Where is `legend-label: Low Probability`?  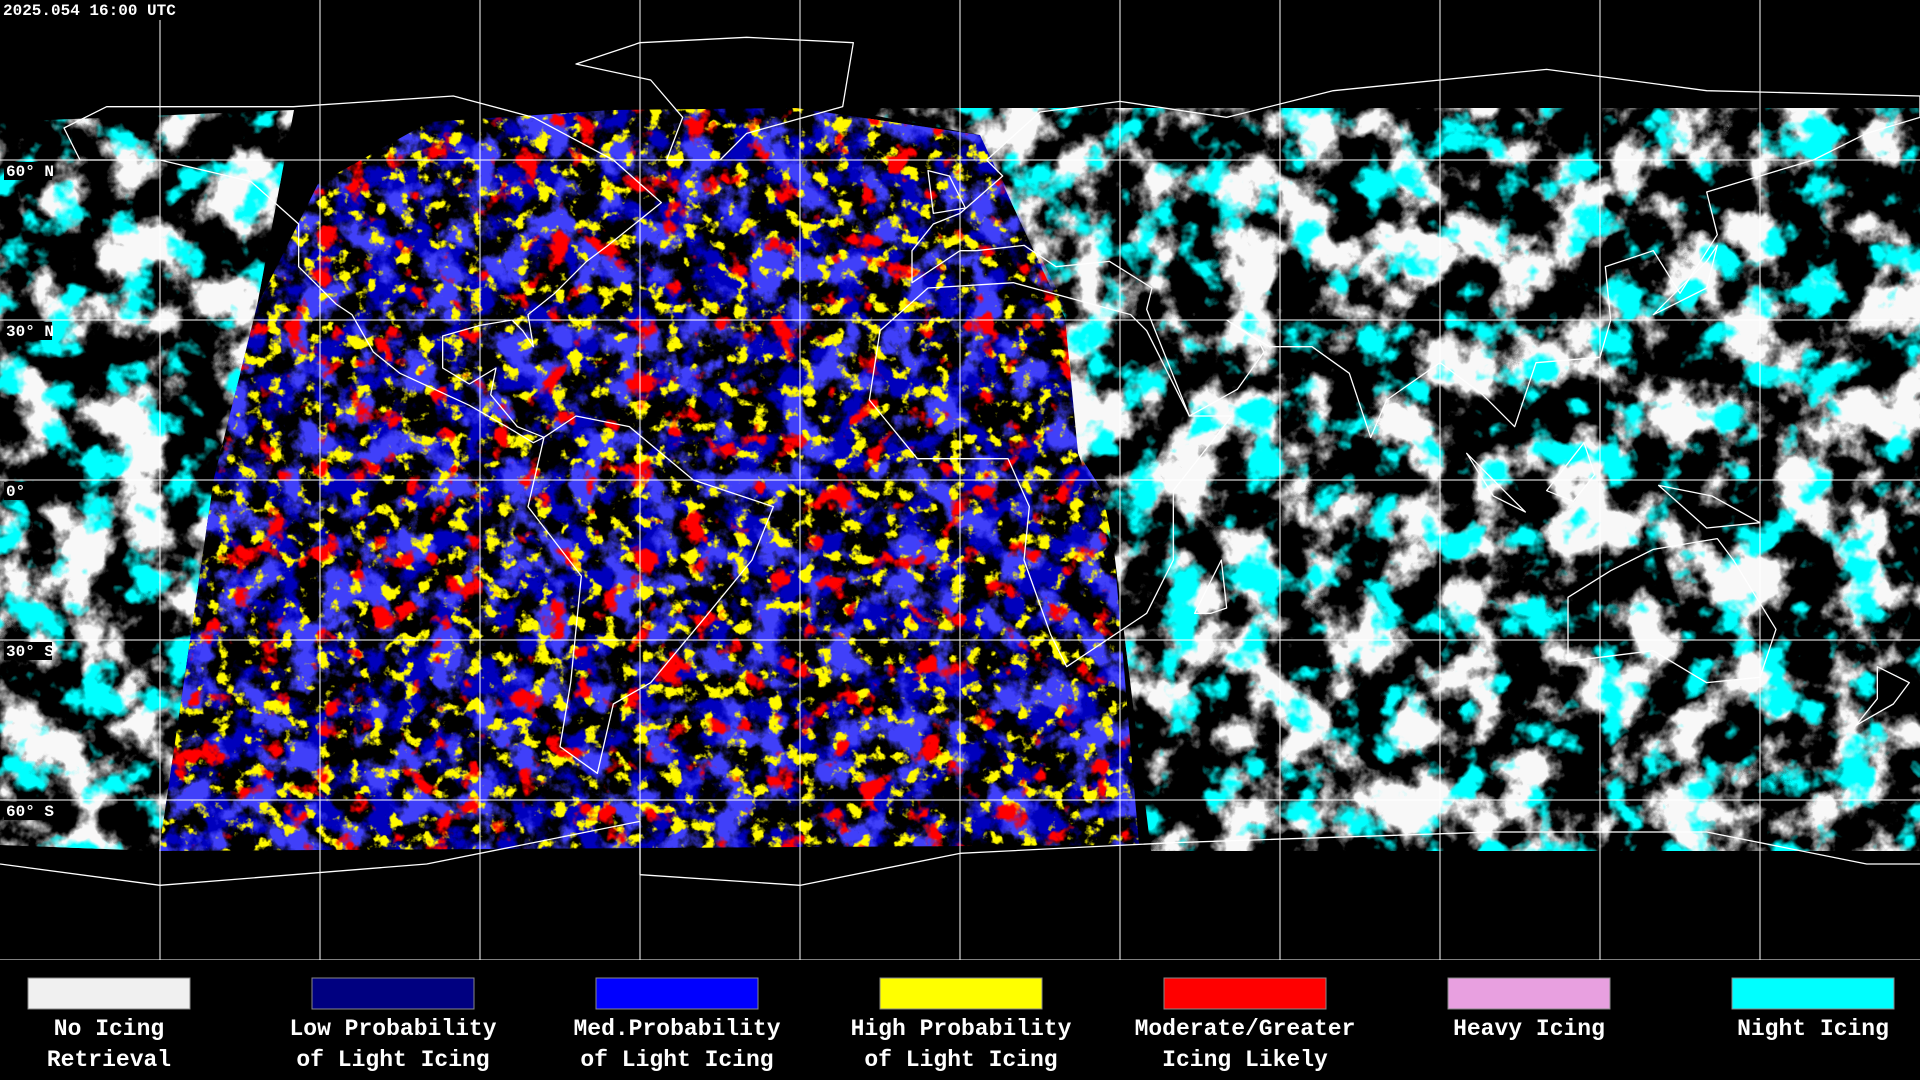 legend-label: Low Probability is located at coordinates (392, 1029).